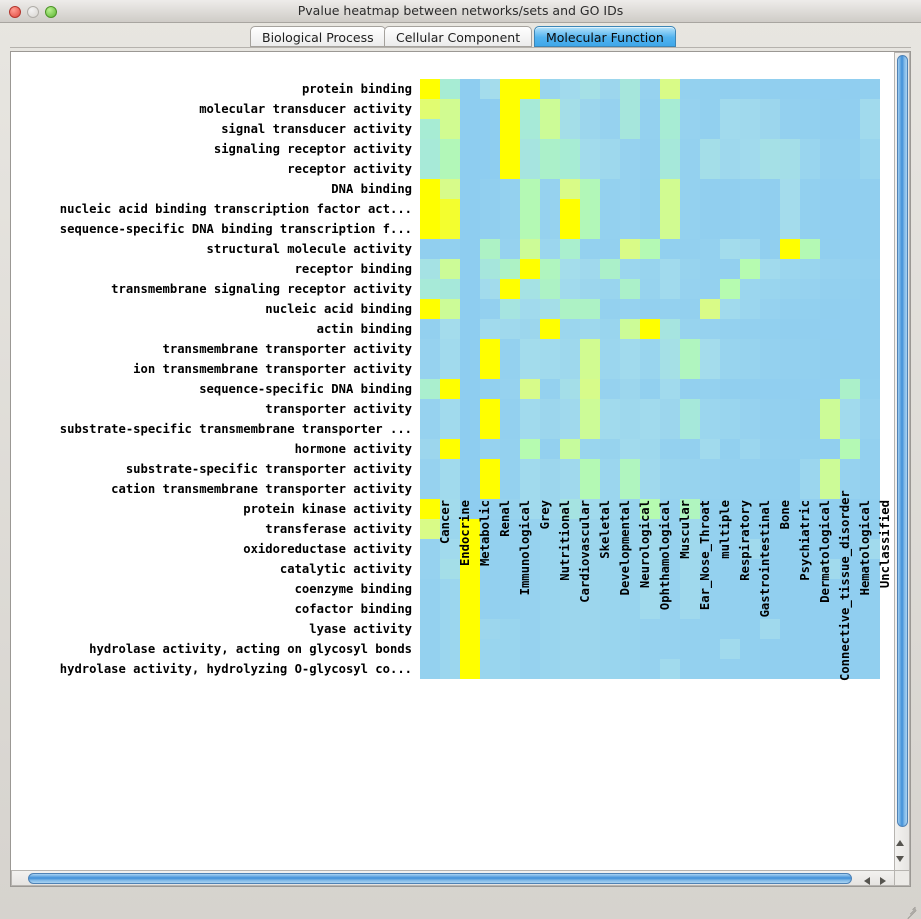 The height and width of the screenshot is (919, 921). Describe the element at coordinates (458, 36) in the screenshot. I see `tab-cellular-component: Cellular Component` at that location.